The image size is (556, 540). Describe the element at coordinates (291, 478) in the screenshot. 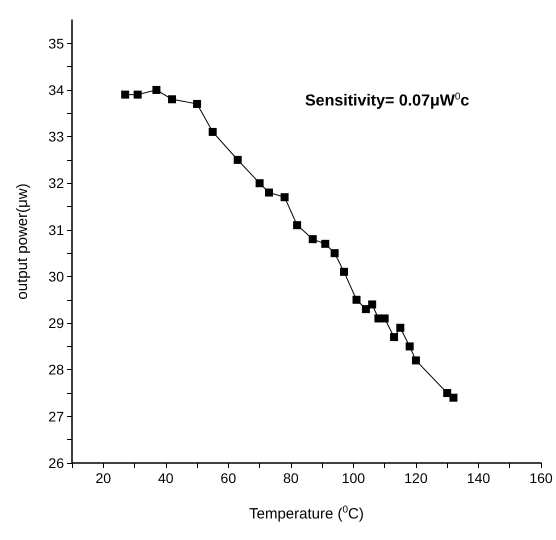

I see `x-tick-label: 80` at that location.